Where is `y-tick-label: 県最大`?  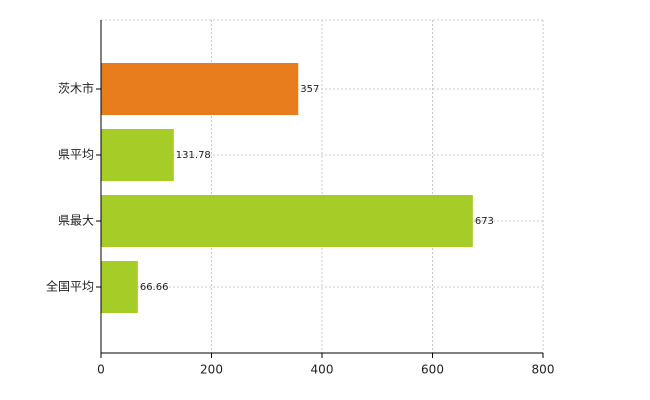
y-tick-label: 県最大 is located at coordinates (76, 221).